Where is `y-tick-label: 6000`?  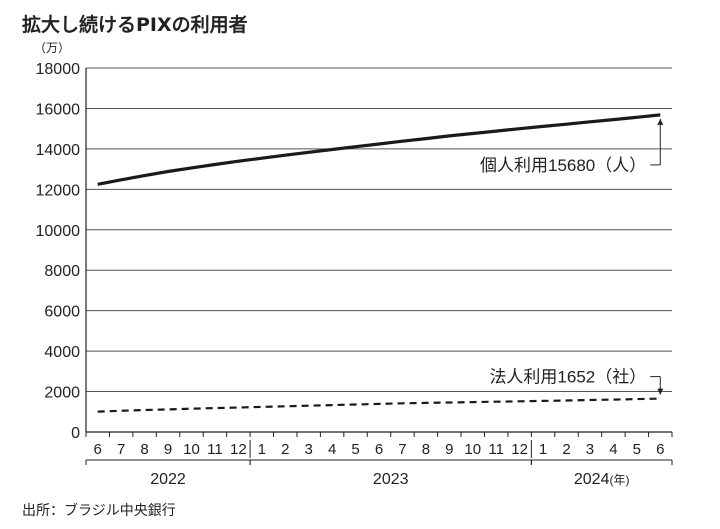
y-tick-label: 6000 is located at coordinates (62, 312).